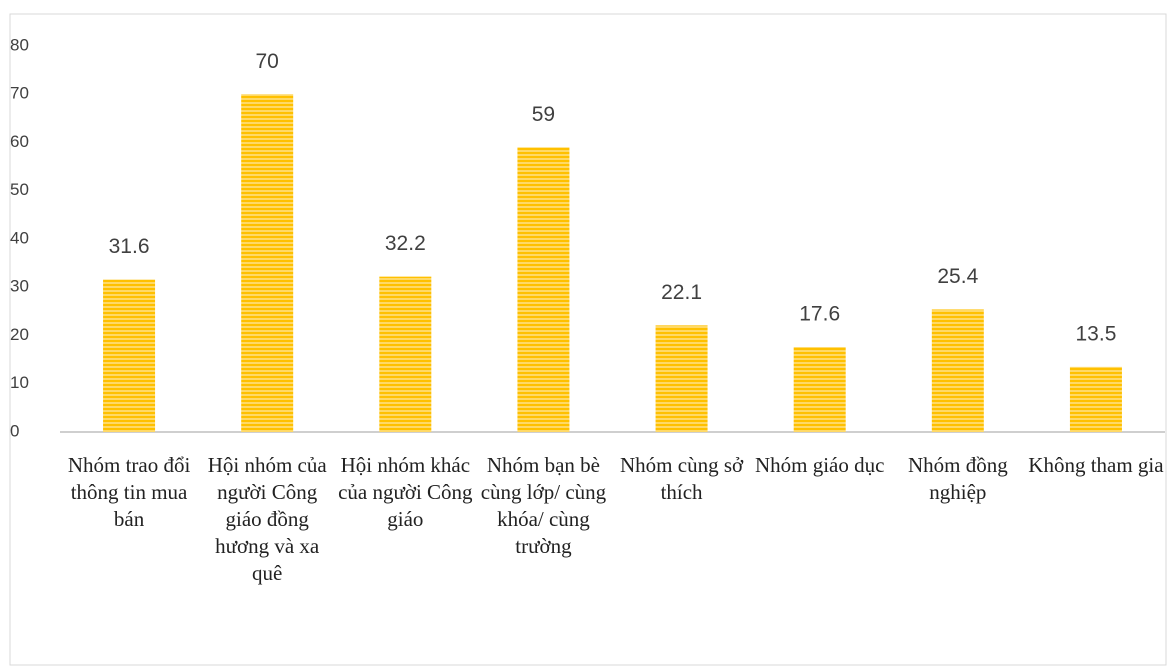 The width and height of the screenshot is (1167, 666). I want to click on y-tick-label: 0, so click(14, 430).